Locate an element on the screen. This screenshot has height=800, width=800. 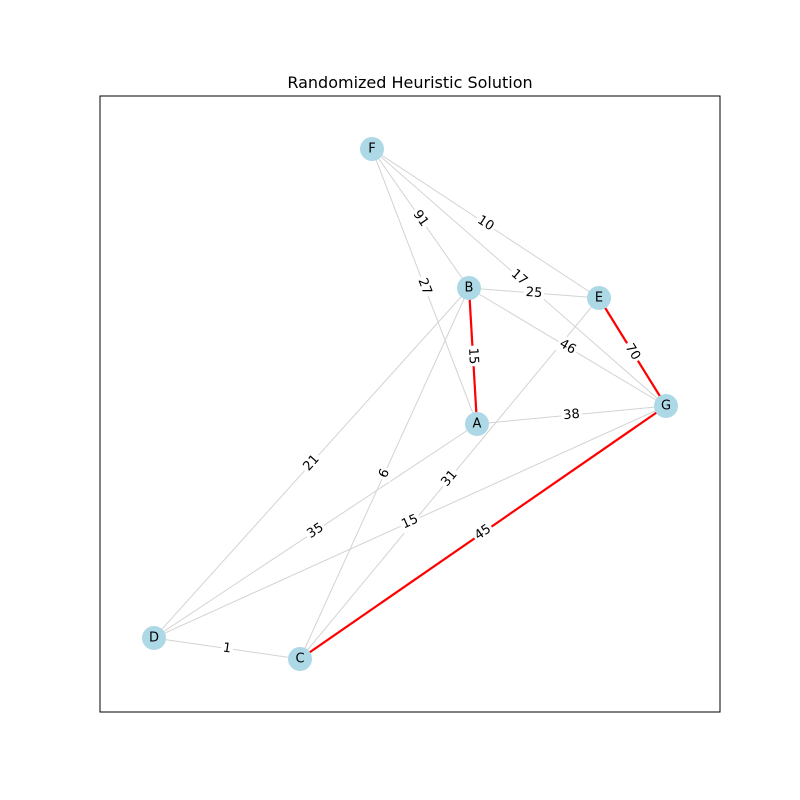
node-label: B is located at coordinates (469, 288).